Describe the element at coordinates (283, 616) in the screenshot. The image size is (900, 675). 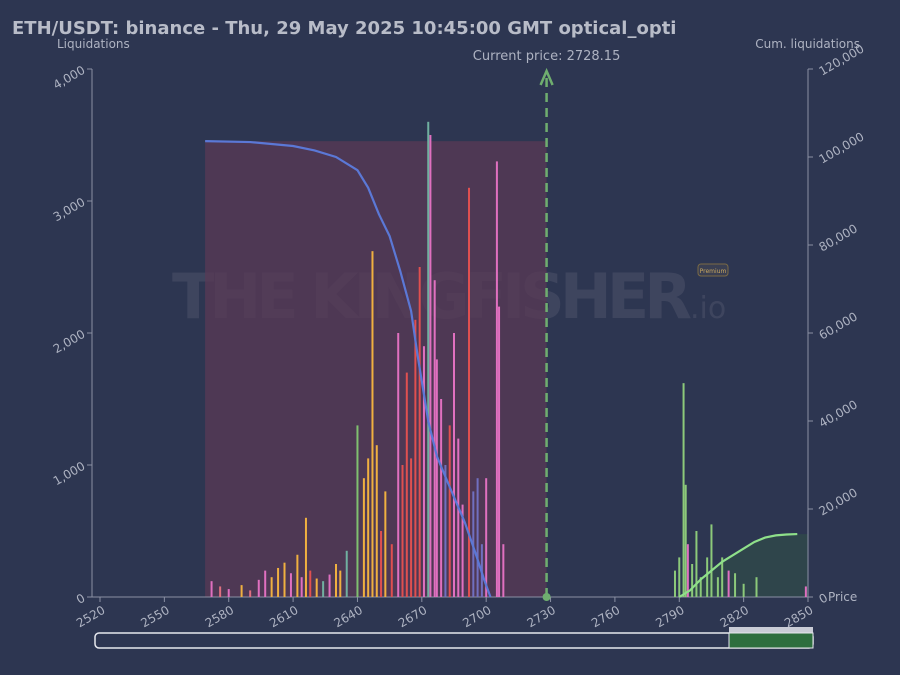
I see `x-tick-label: 2610` at that location.